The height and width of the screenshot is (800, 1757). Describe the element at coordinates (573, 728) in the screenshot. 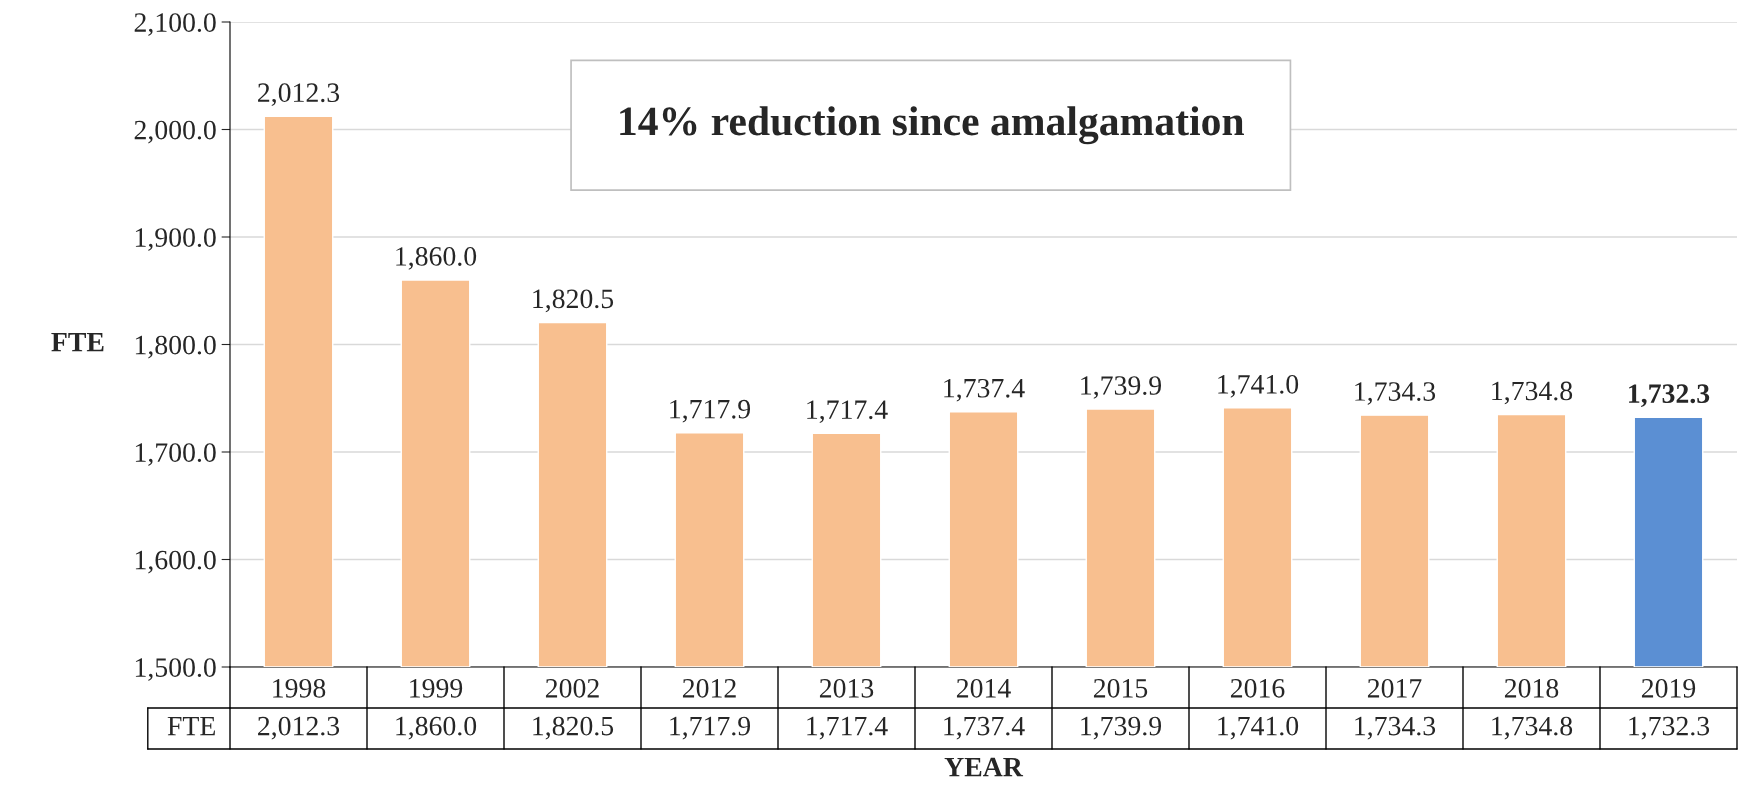

I see `data-label: 1,820.5` at that location.